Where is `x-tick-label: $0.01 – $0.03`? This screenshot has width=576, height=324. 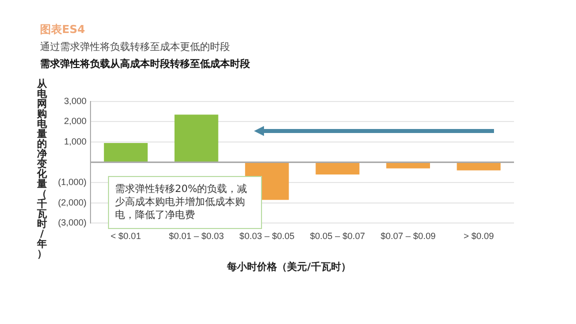
x-tick-label: $0.01 – $0.03 is located at coordinates (196, 236).